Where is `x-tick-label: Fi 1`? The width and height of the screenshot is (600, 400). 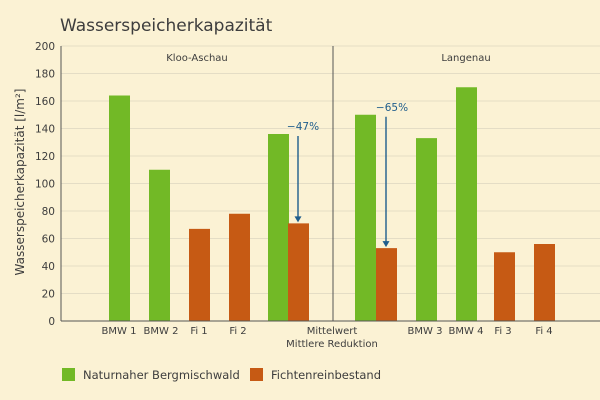
x-tick-label: Fi 1 is located at coordinates (198, 331).